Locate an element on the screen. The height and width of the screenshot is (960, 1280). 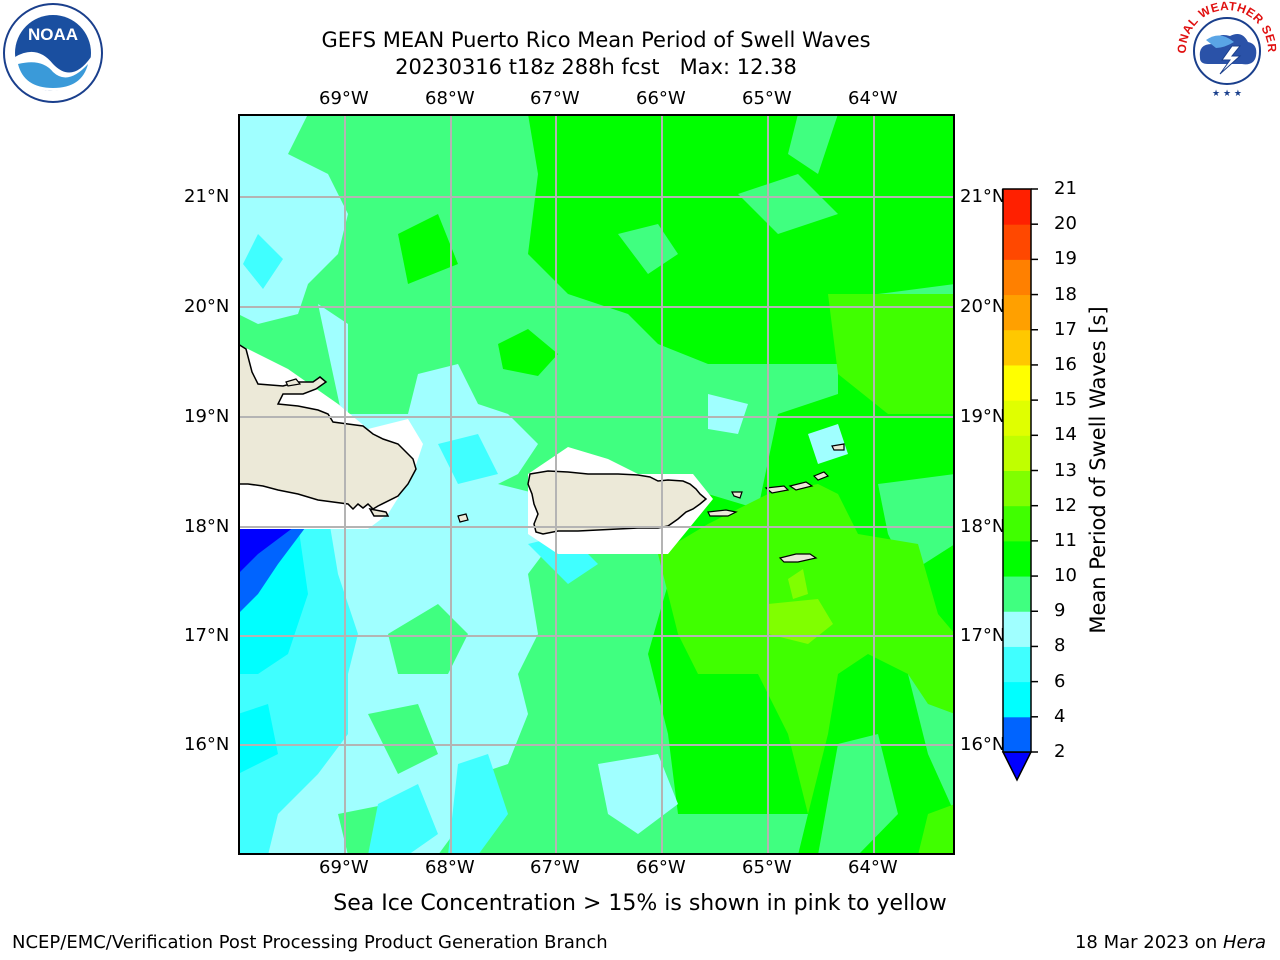
footer-host: Hera is located at coordinates (1244, 942).